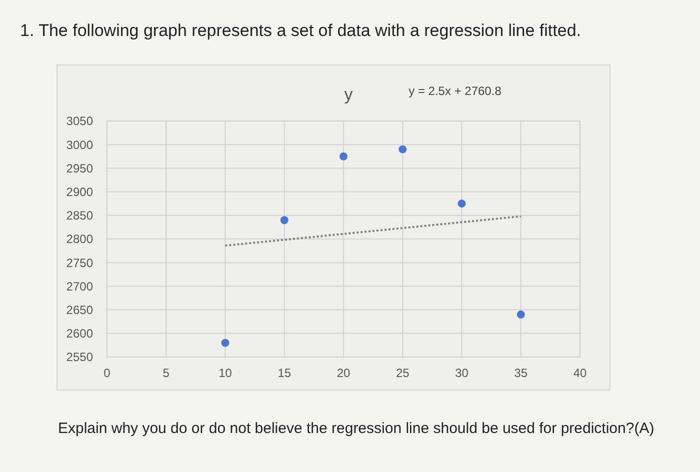 Image resolution: width=700 pixels, height=472 pixels. I want to click on y-tick-label: 2800, so click(80, 239).